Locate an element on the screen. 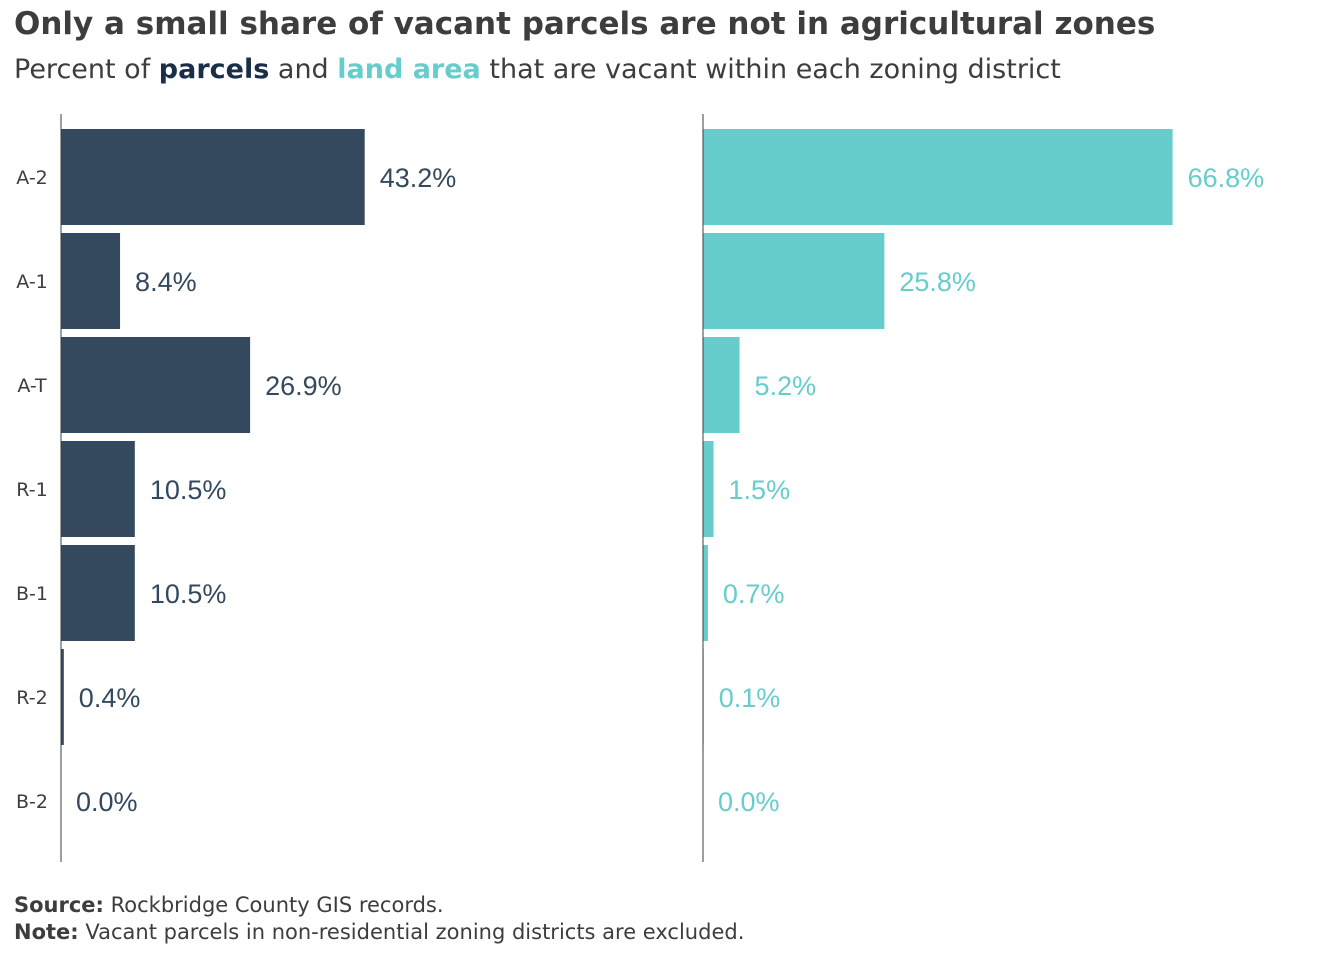 Image resolution: width=1344 pixels, height=960 pixels. category-label: A-T is located at coordinates (32, 386).